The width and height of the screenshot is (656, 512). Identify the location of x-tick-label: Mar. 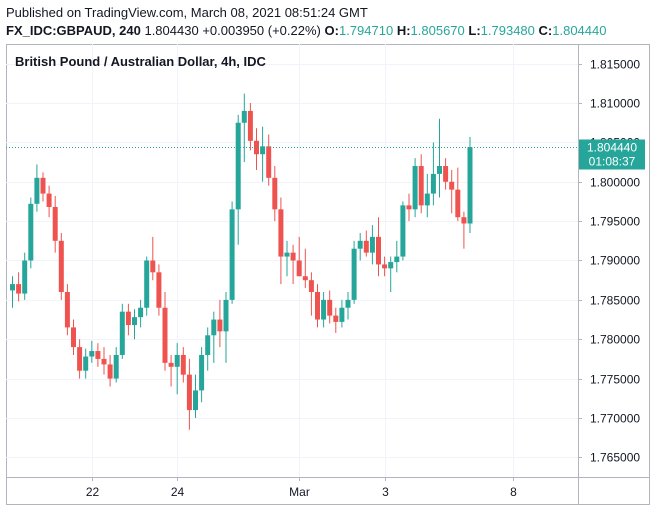
(299, 492).